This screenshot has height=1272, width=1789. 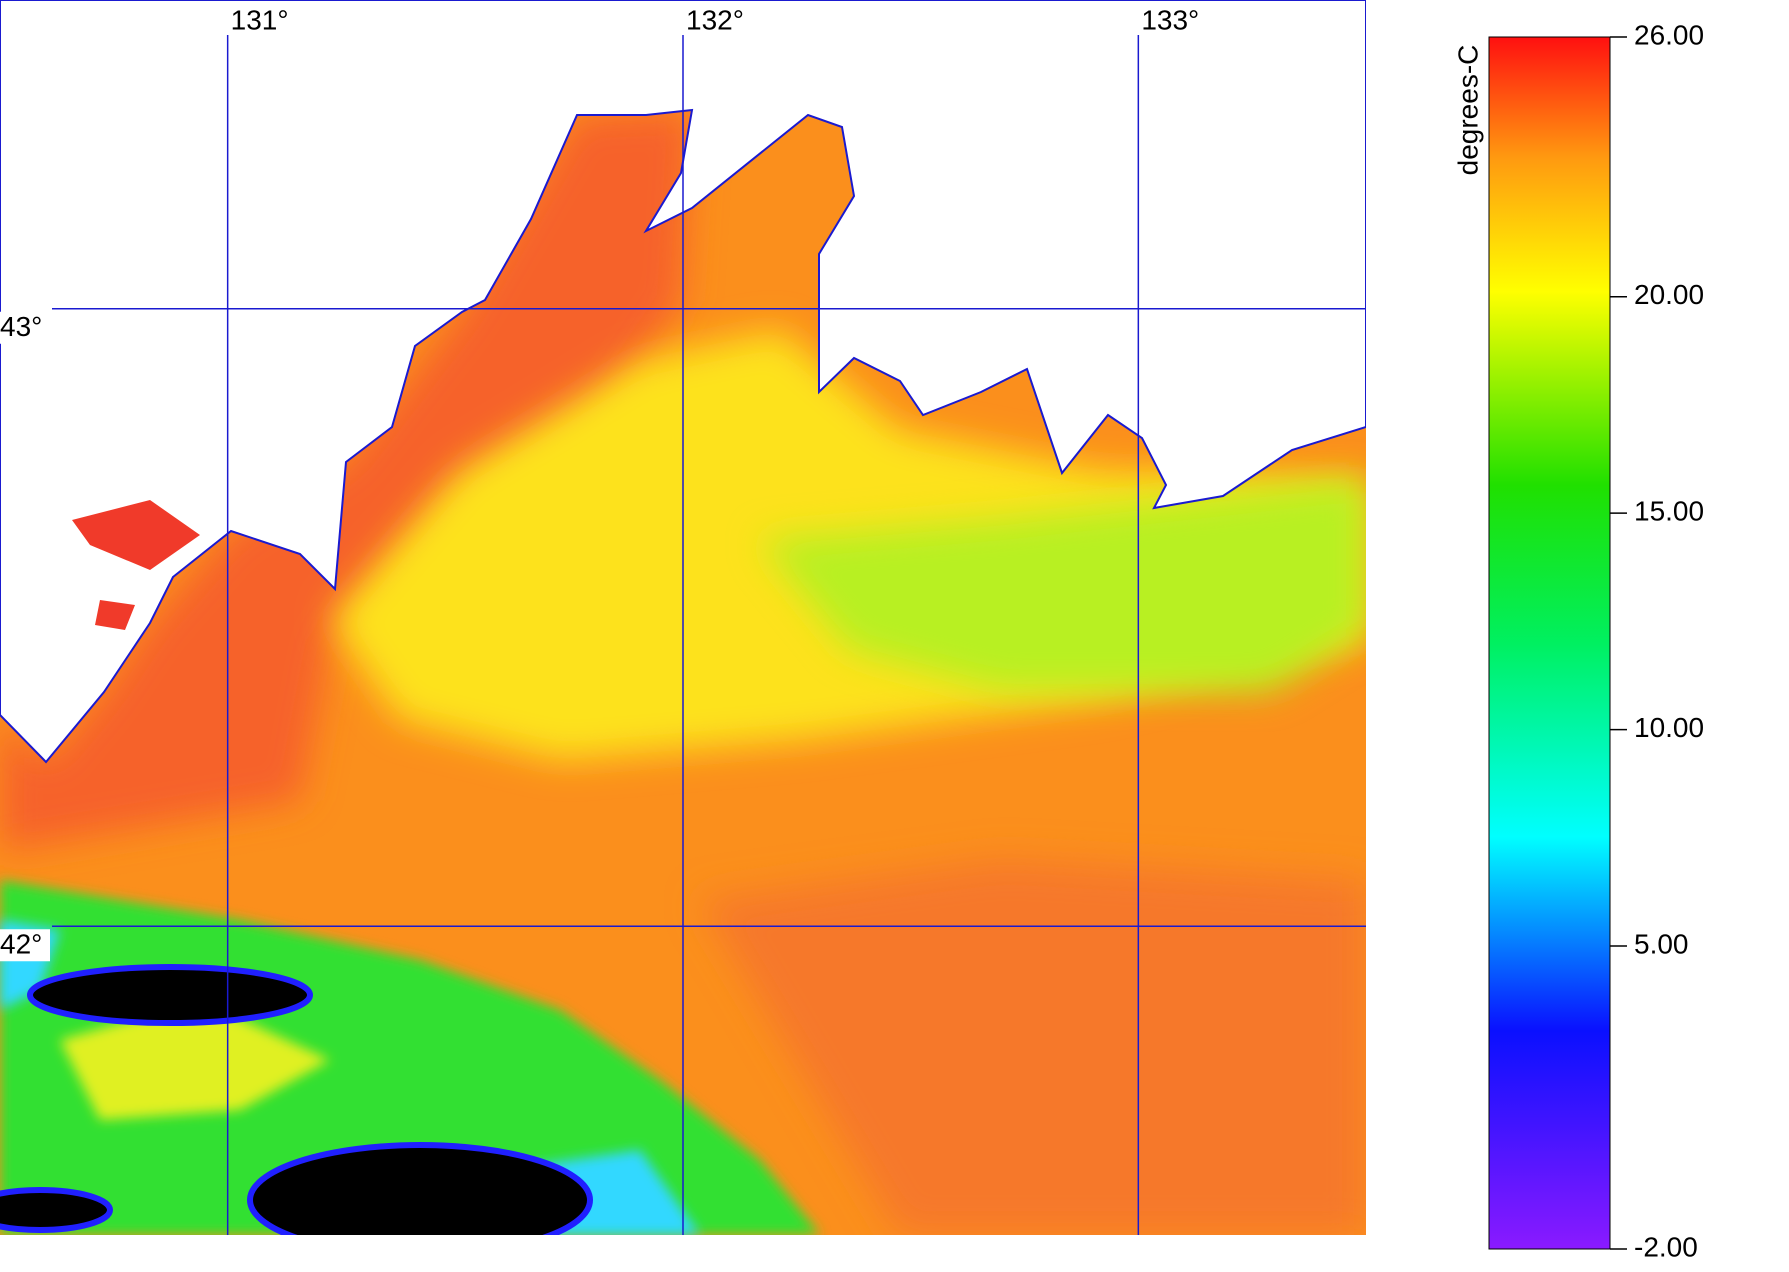 What do you see at coordinates (1170, 19) in the screenshot?
I see `lon-label: 133°` at bounding box center [1170, 19].